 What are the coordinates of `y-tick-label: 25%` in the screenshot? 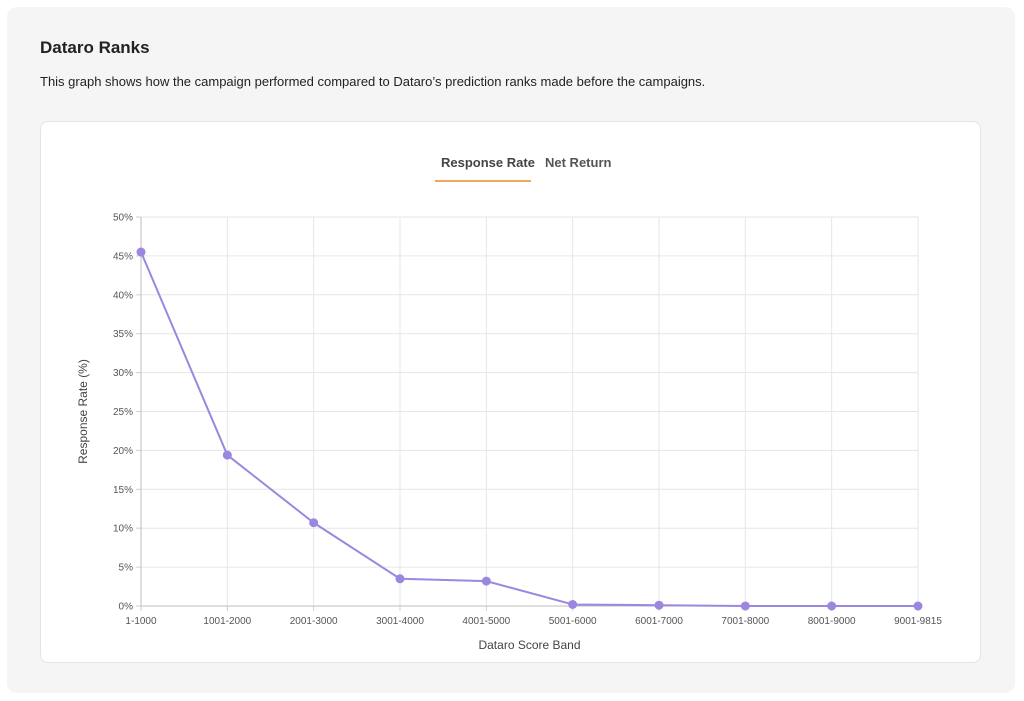 It's located at (123, 412).